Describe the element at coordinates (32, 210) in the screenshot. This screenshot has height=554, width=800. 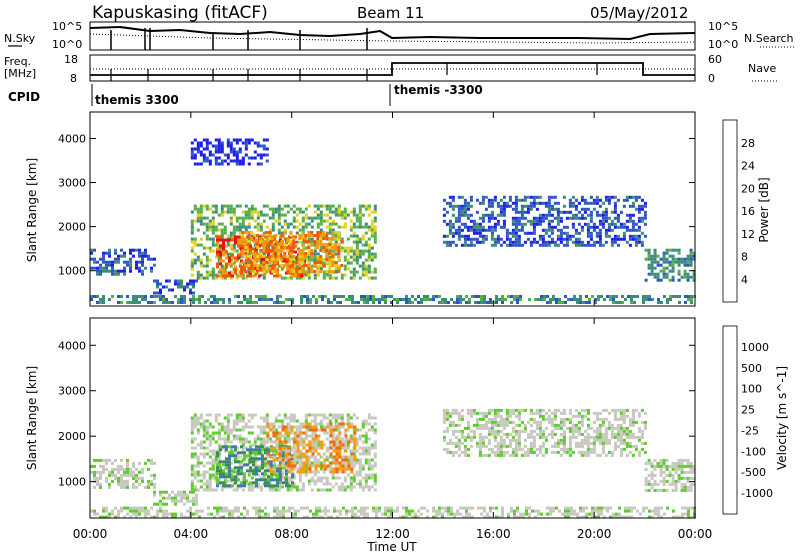
I see `power-ylabel: Slant Range [km]` at that location.